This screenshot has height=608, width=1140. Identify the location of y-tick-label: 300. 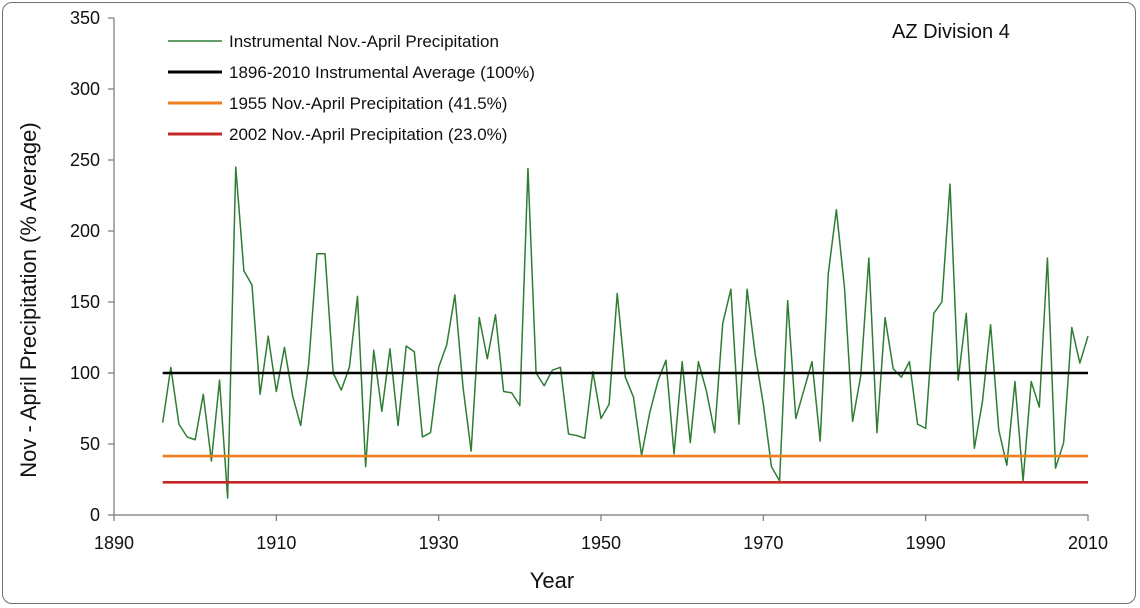
(85, 89).